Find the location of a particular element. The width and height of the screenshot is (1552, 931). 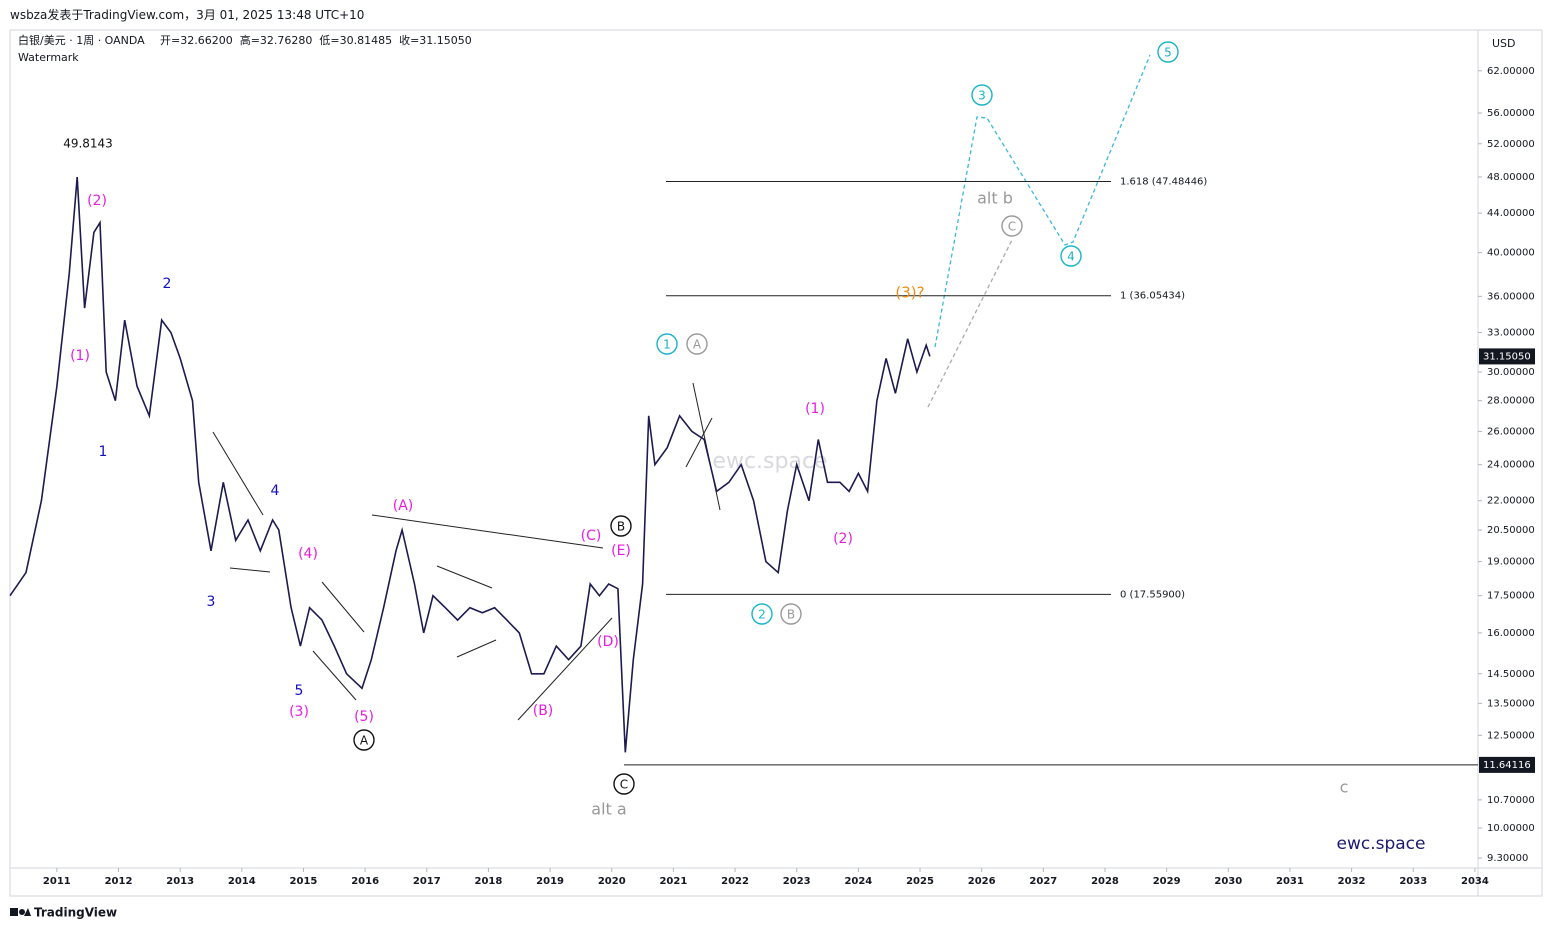

x-tick-label: 2031 is located at coordinates (1290, 881).